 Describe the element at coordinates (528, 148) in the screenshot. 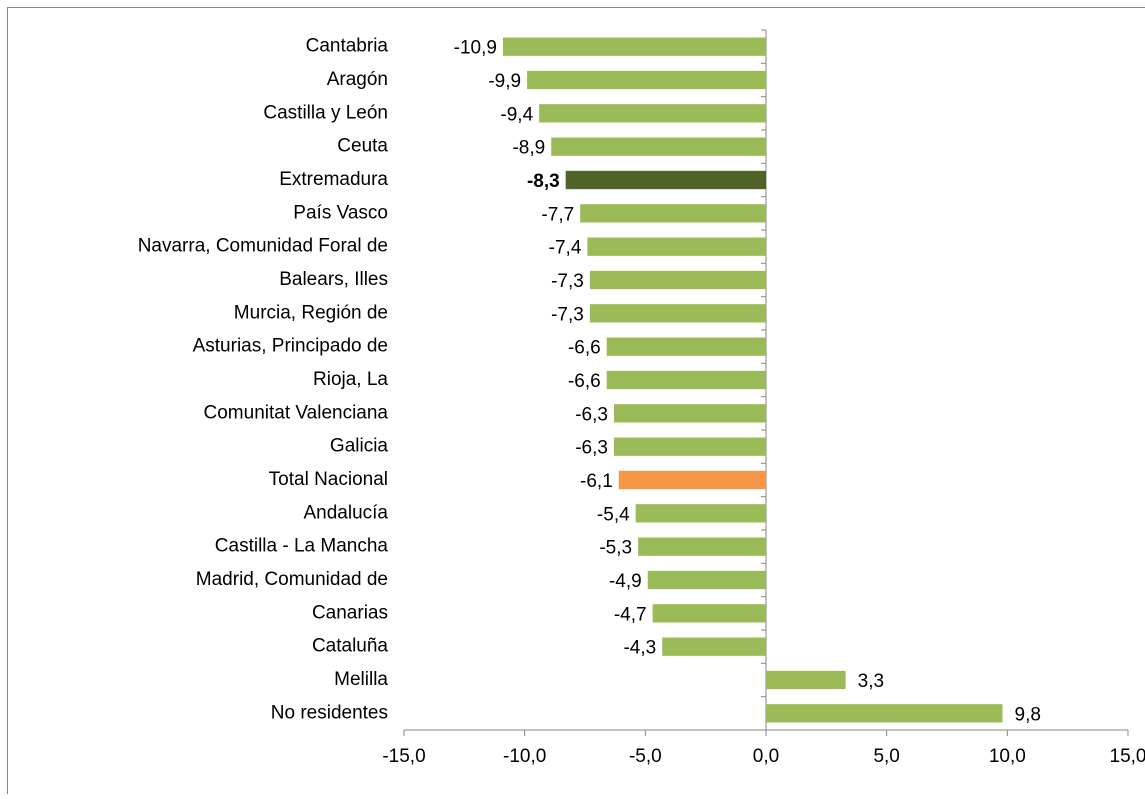

I see `value-label: -8,9` at that location.